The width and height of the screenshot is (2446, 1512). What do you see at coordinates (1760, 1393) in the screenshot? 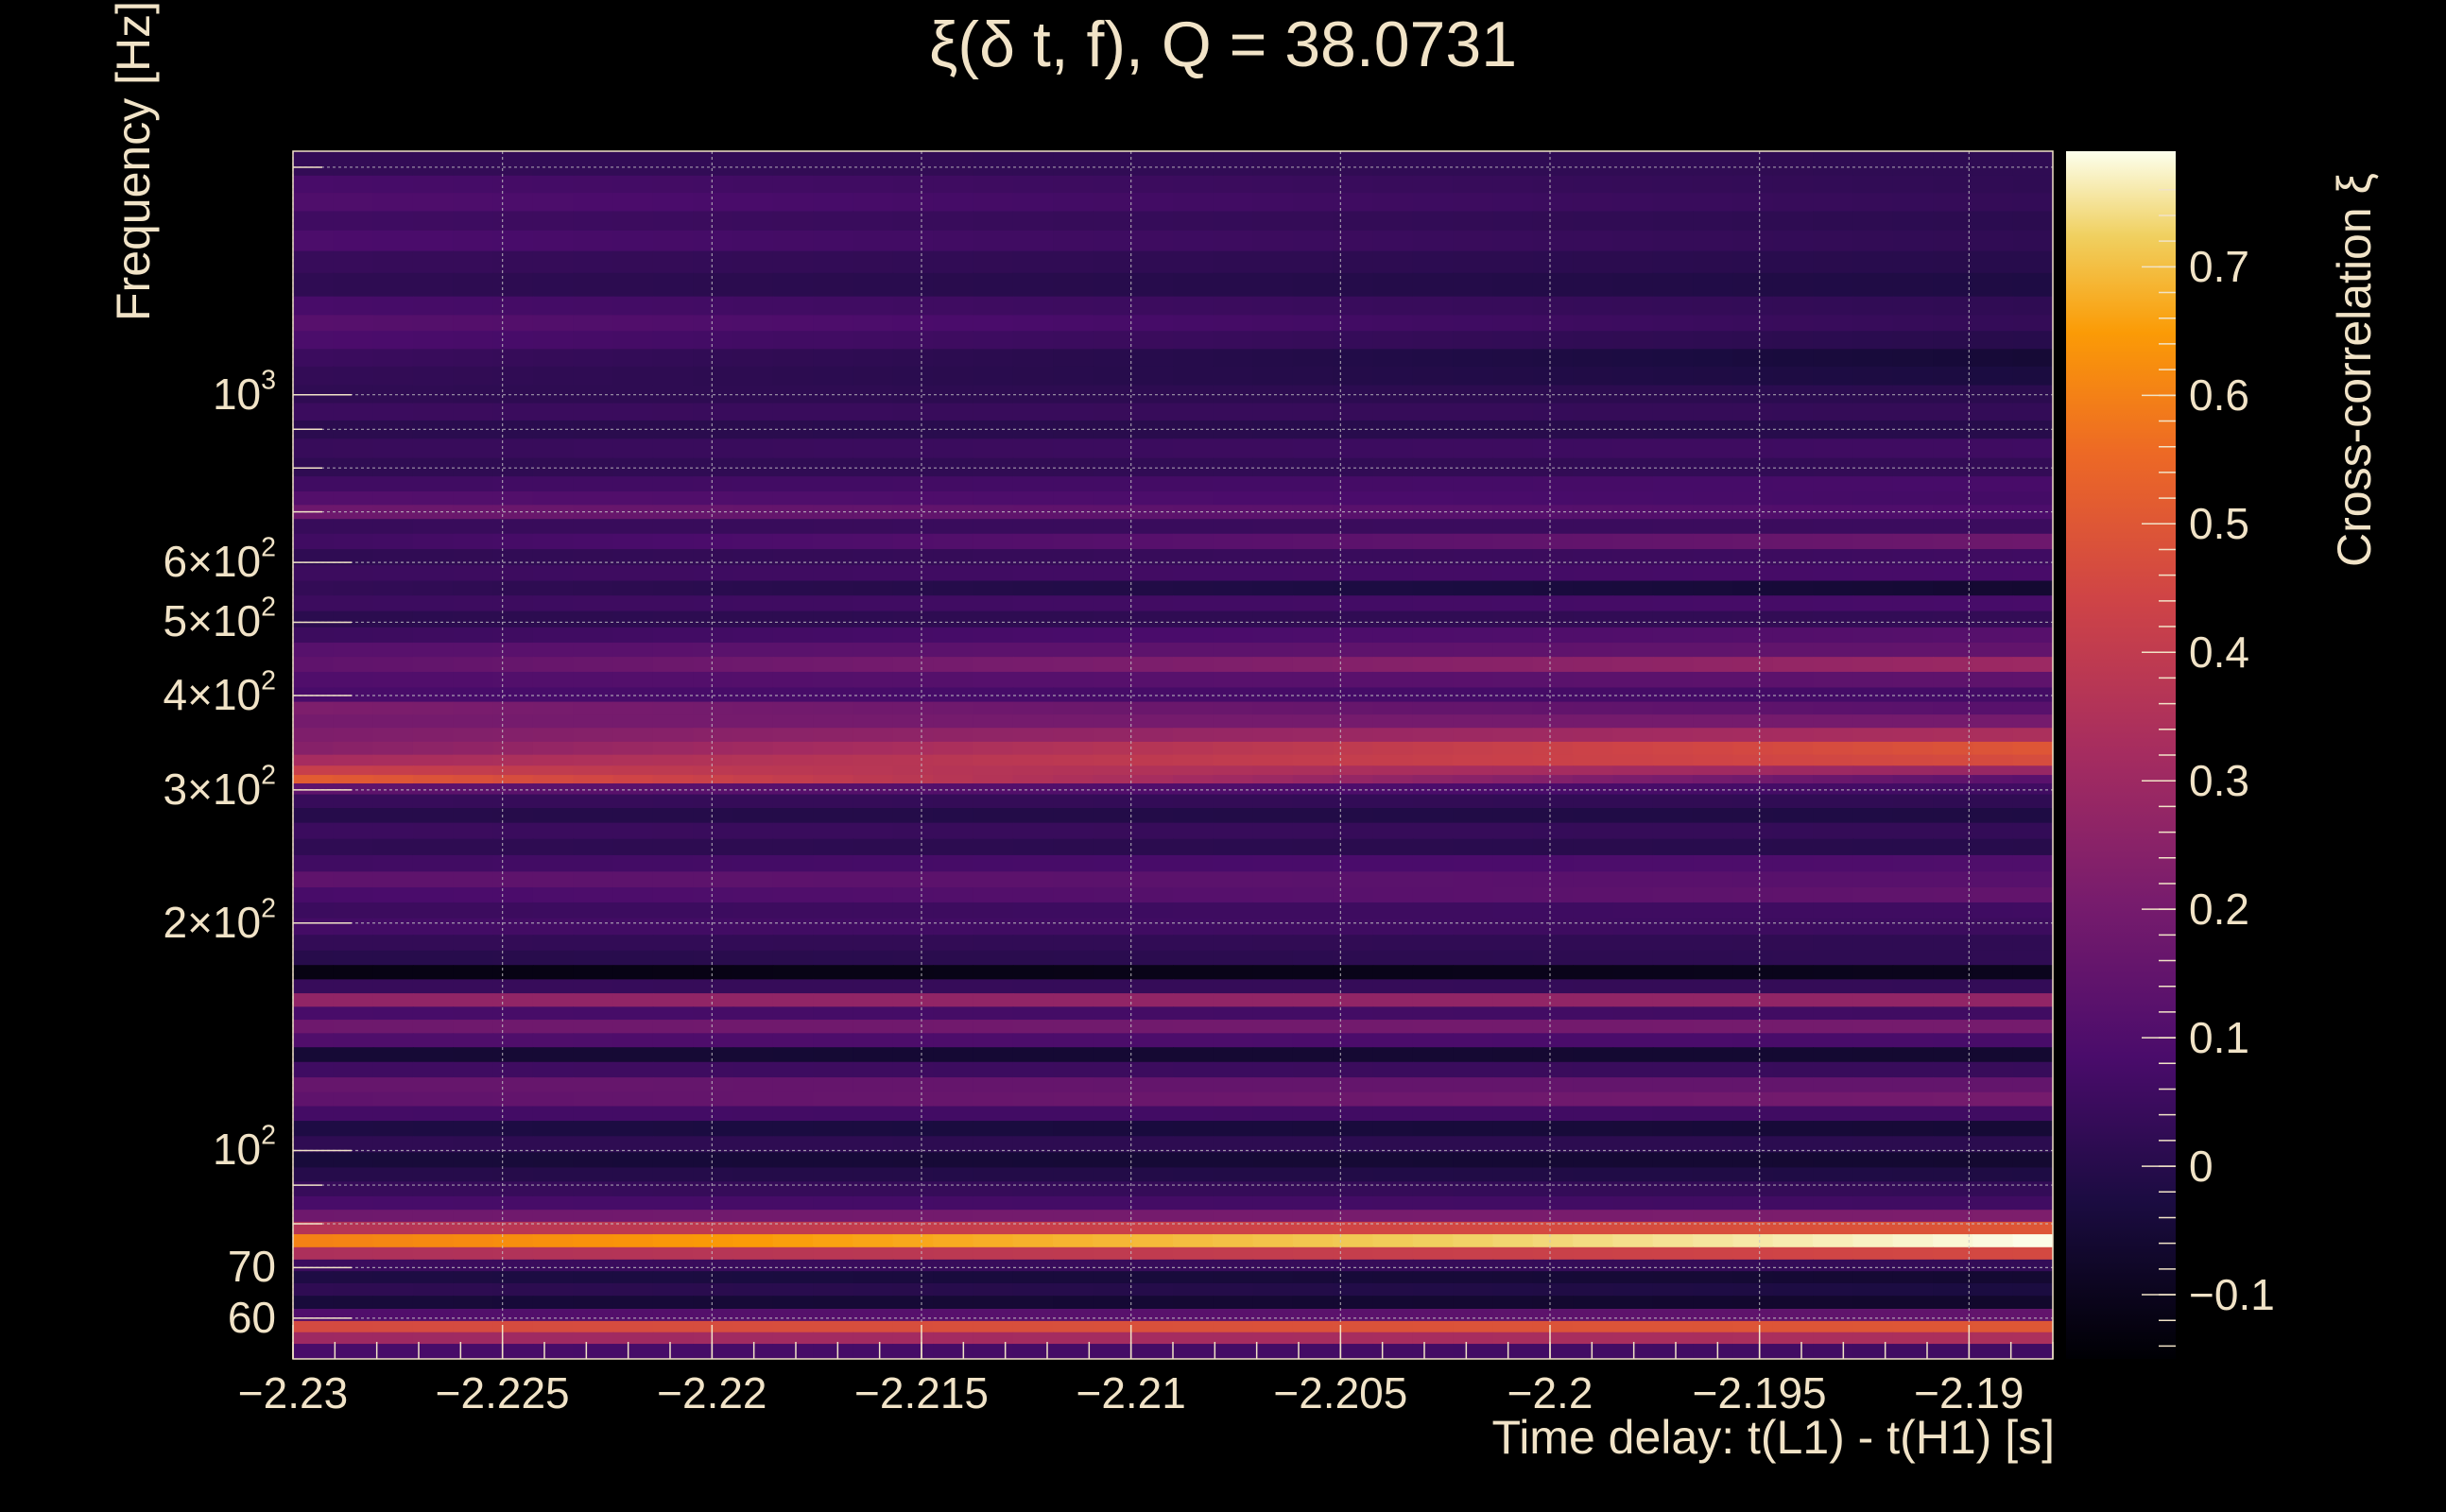
I see `x-tick-label: −2.195` at bounding box center [1760, 1393].